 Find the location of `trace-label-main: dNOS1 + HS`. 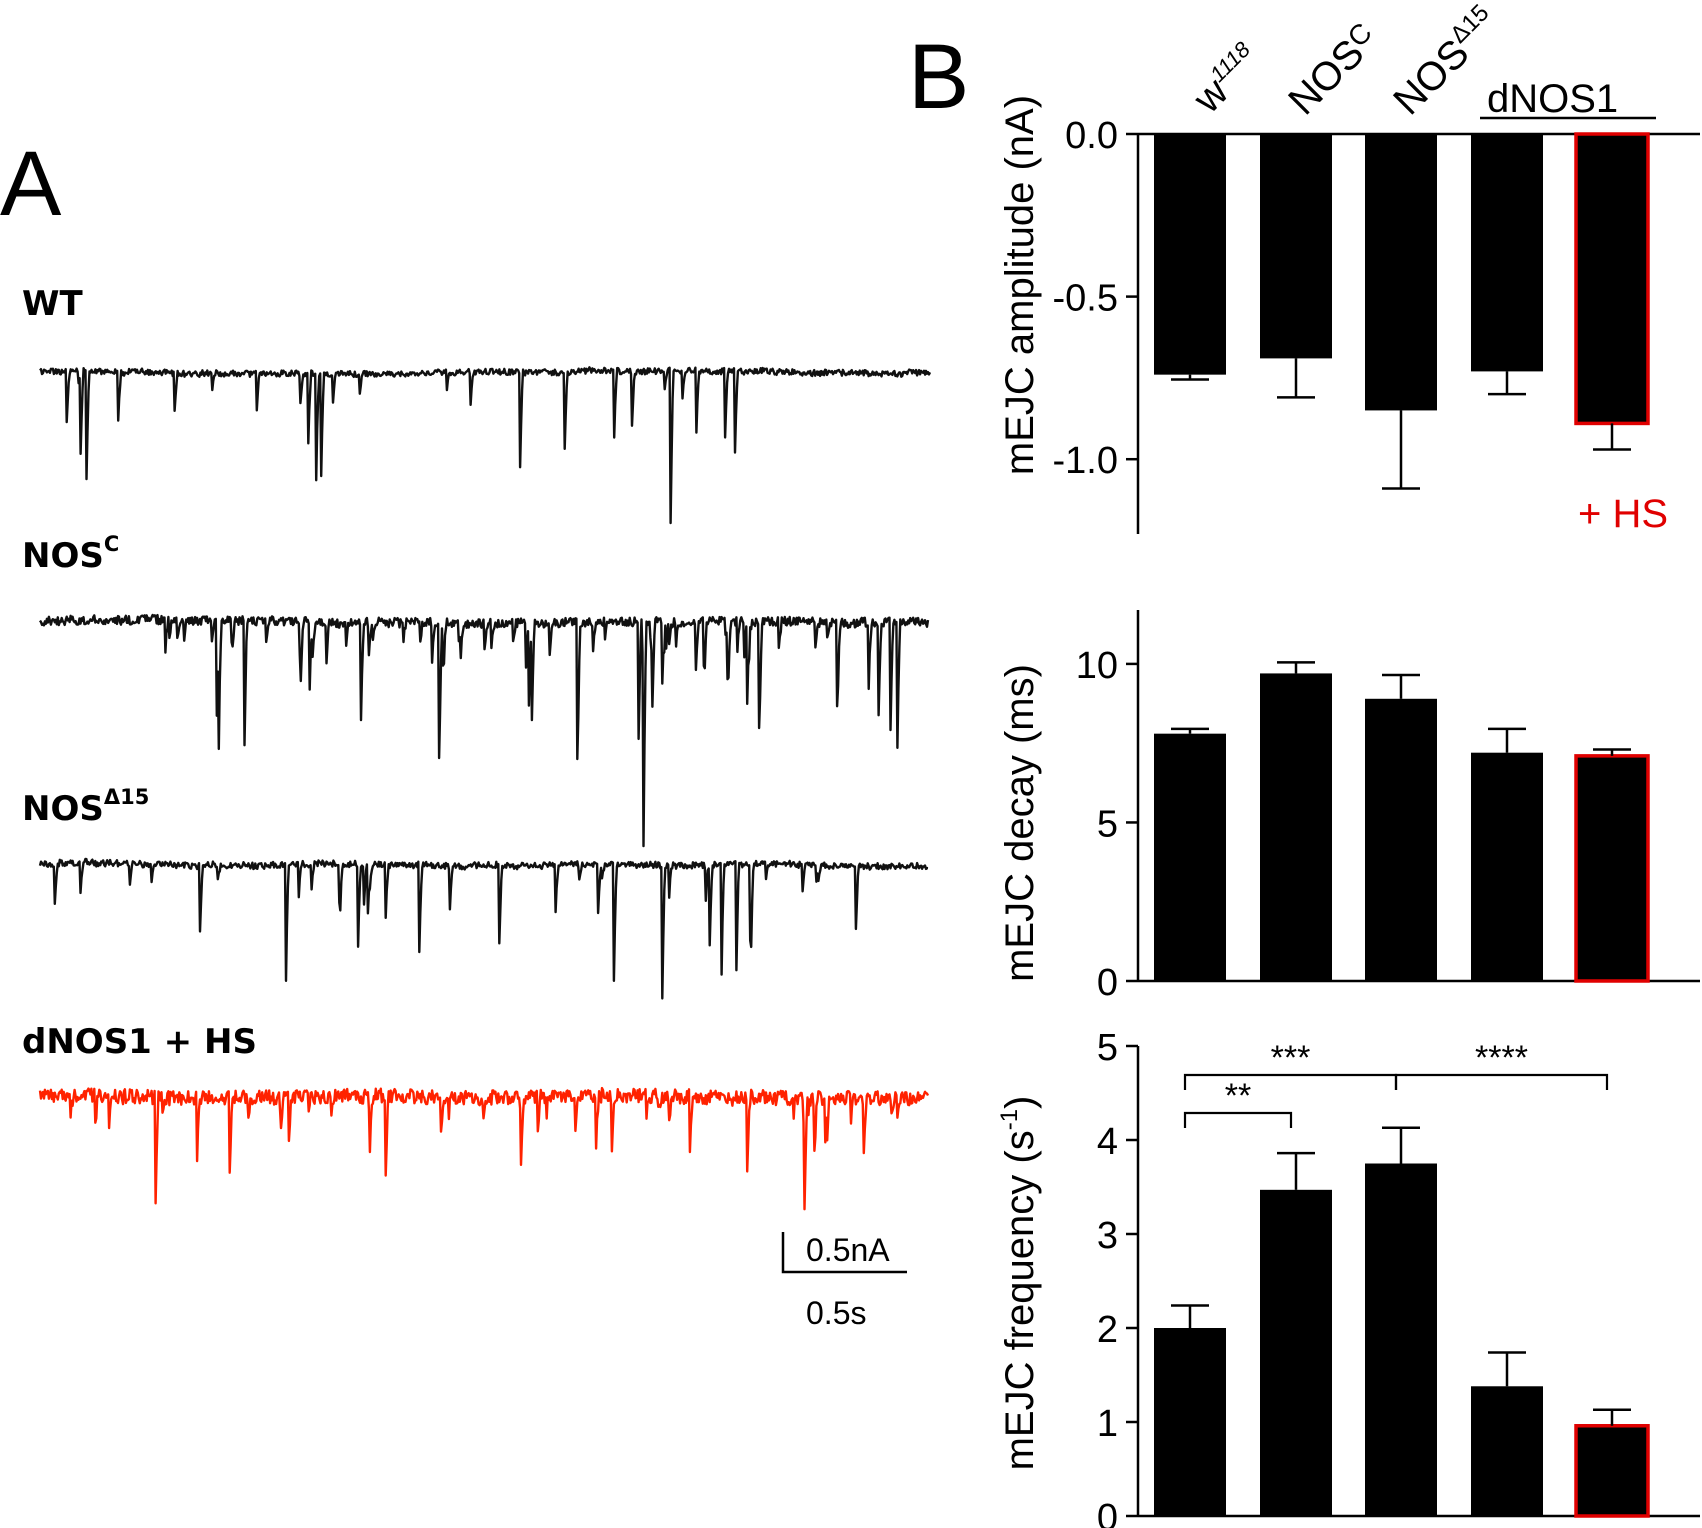

trace-label-main: dNOS1 + HS is located at coordinates (139, 1042).